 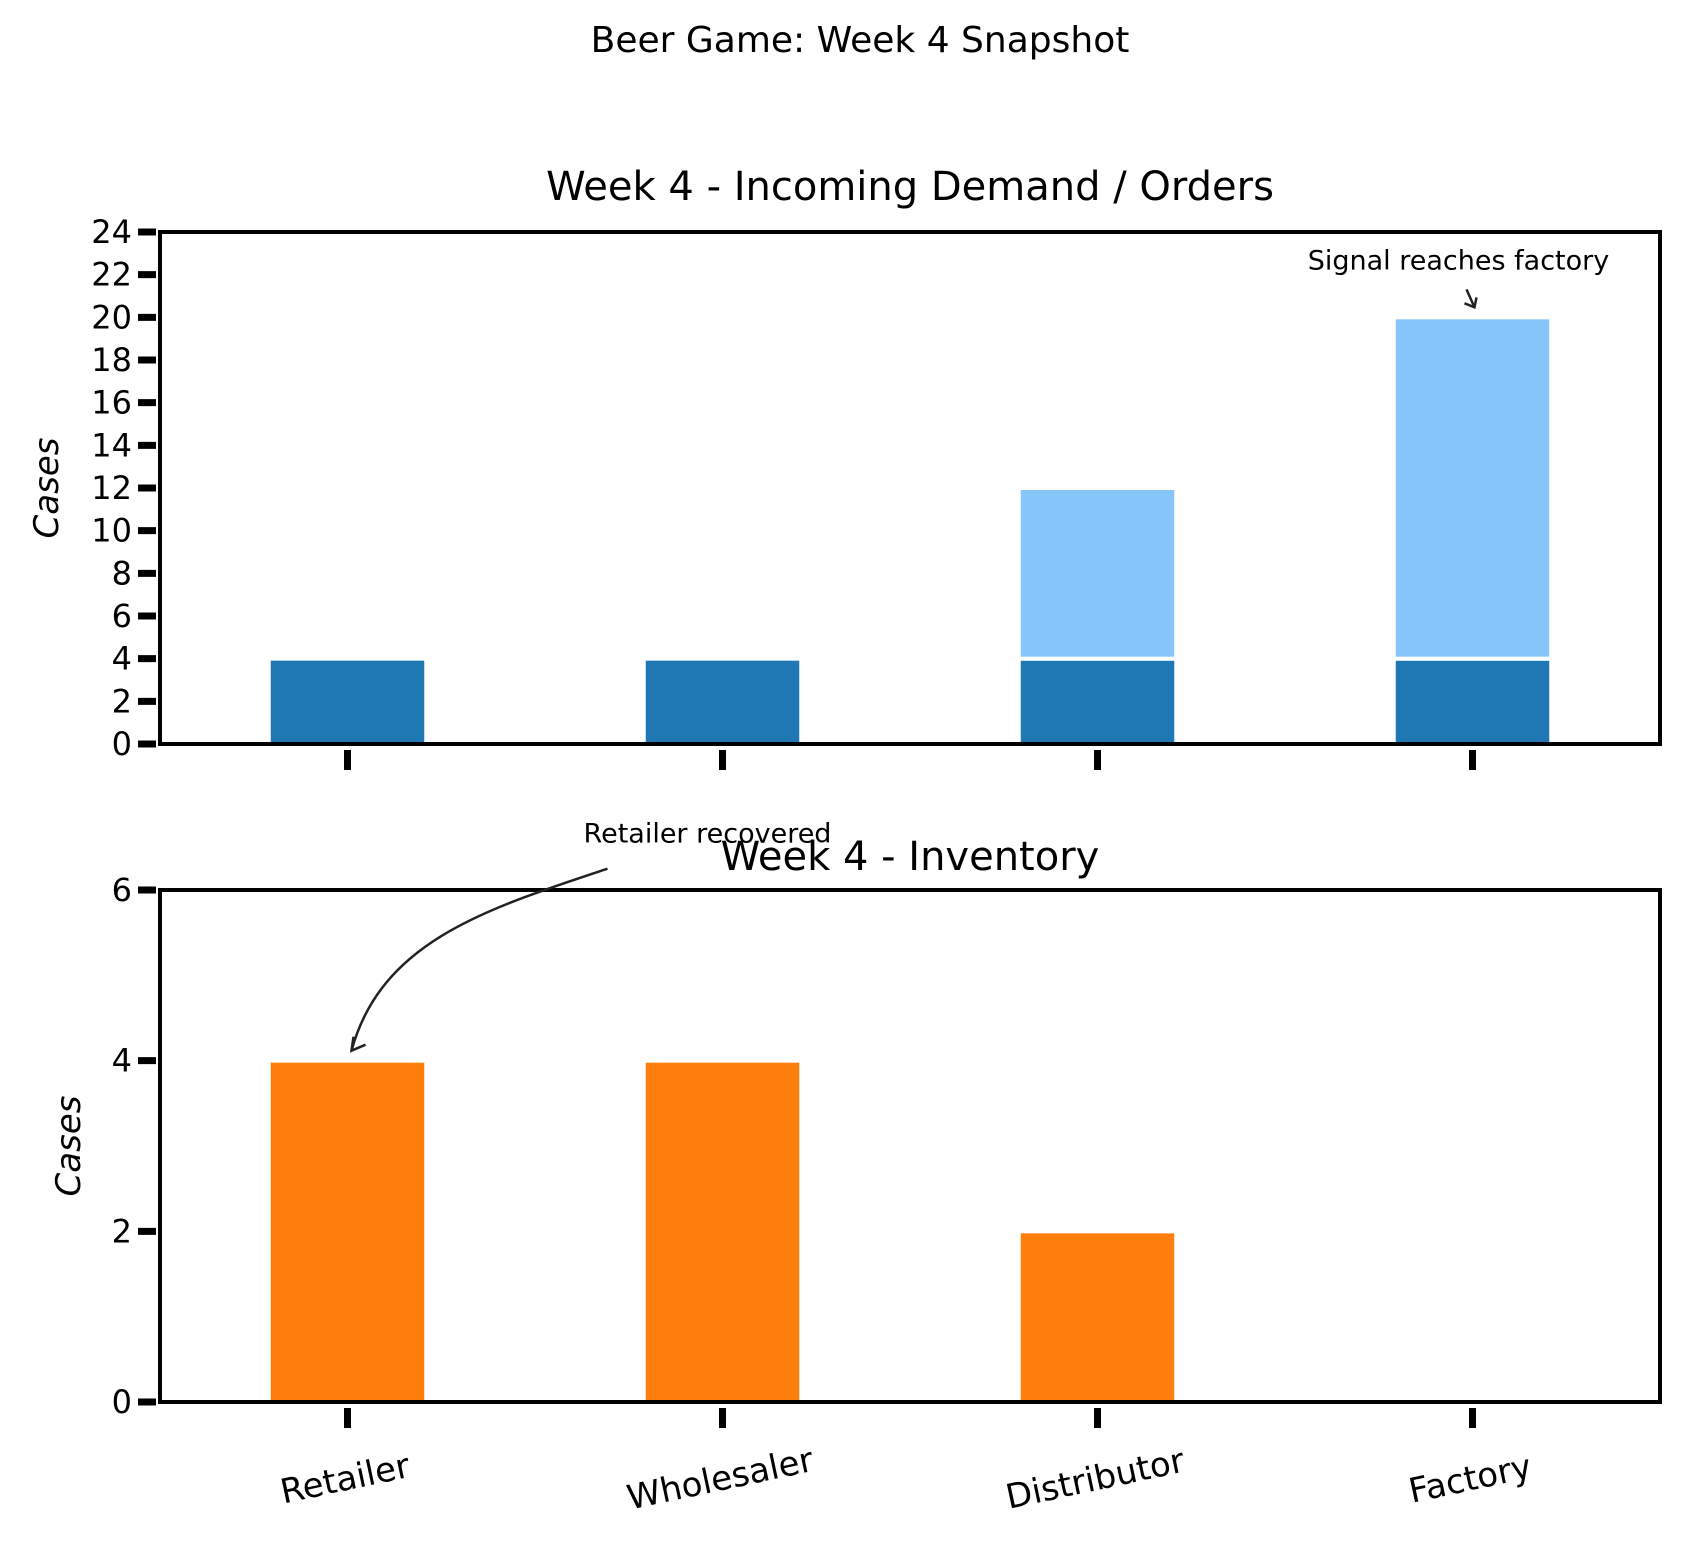 I want to click on y-tick-label: 16, so click(x=111, y=403).